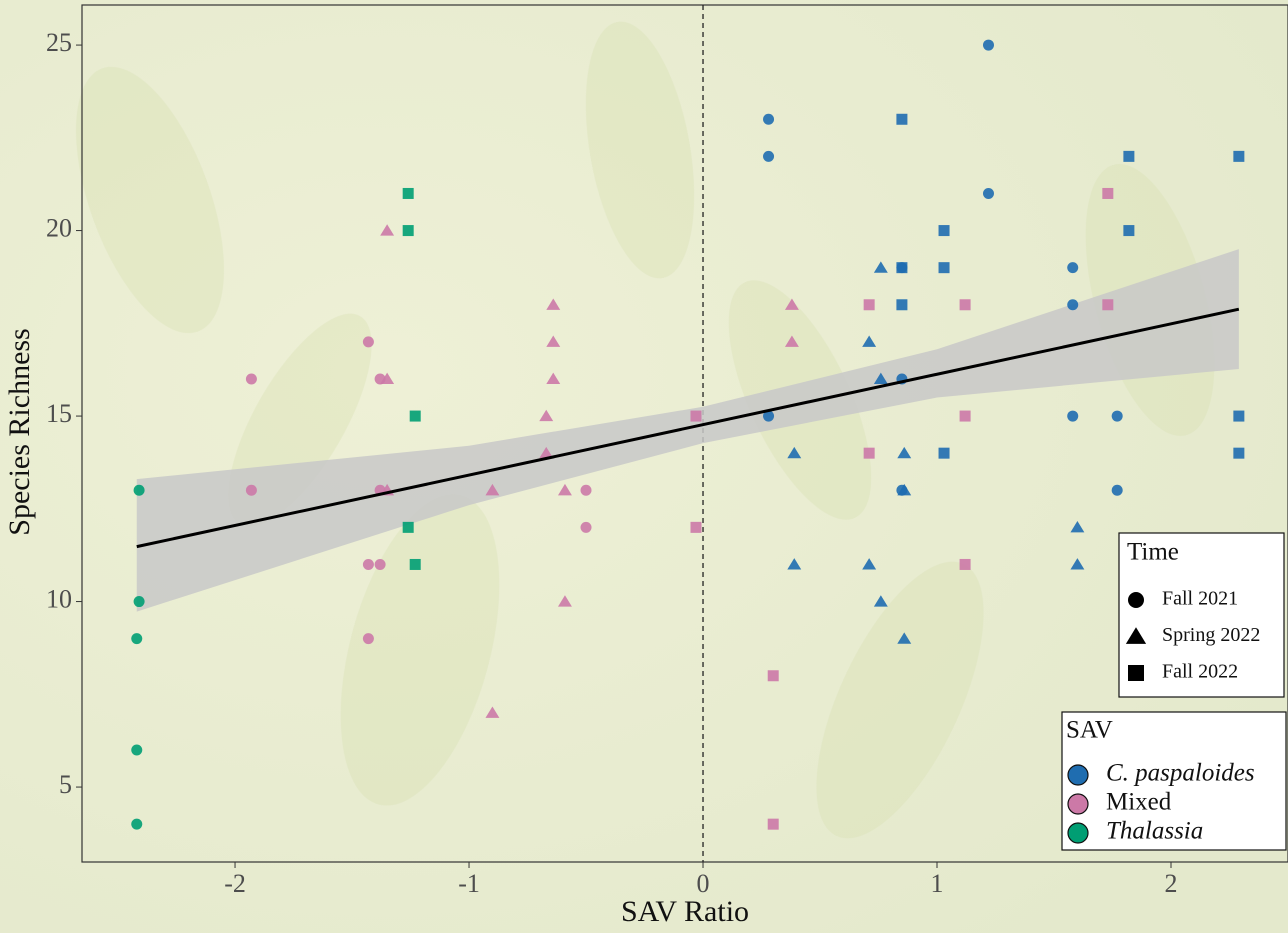 This screenshot has width=1288, height=938. Describe the element at coordinates (1200, 599) in the screenshot. I see `legend-label: Fall 2021` at that location.